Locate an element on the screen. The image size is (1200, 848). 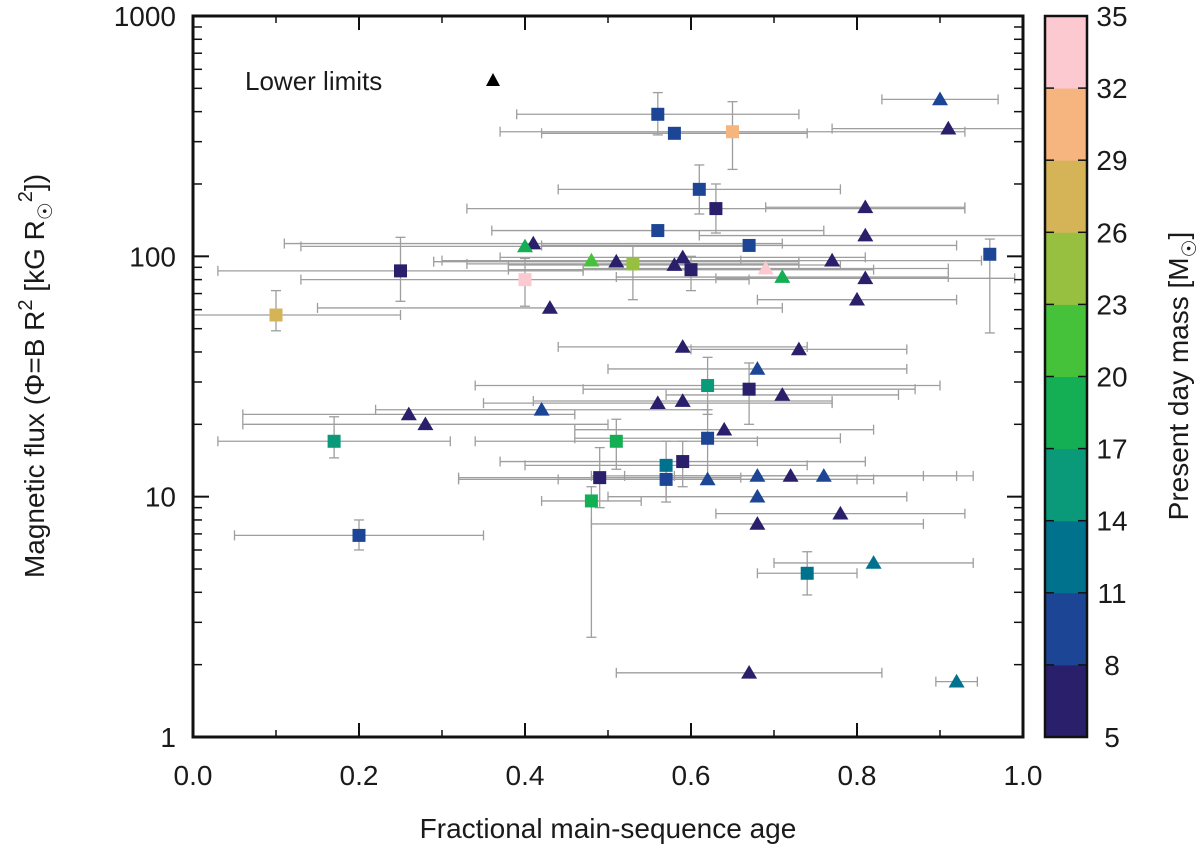
x-tick-label: 0.4 is located at coordinates (525, 775).